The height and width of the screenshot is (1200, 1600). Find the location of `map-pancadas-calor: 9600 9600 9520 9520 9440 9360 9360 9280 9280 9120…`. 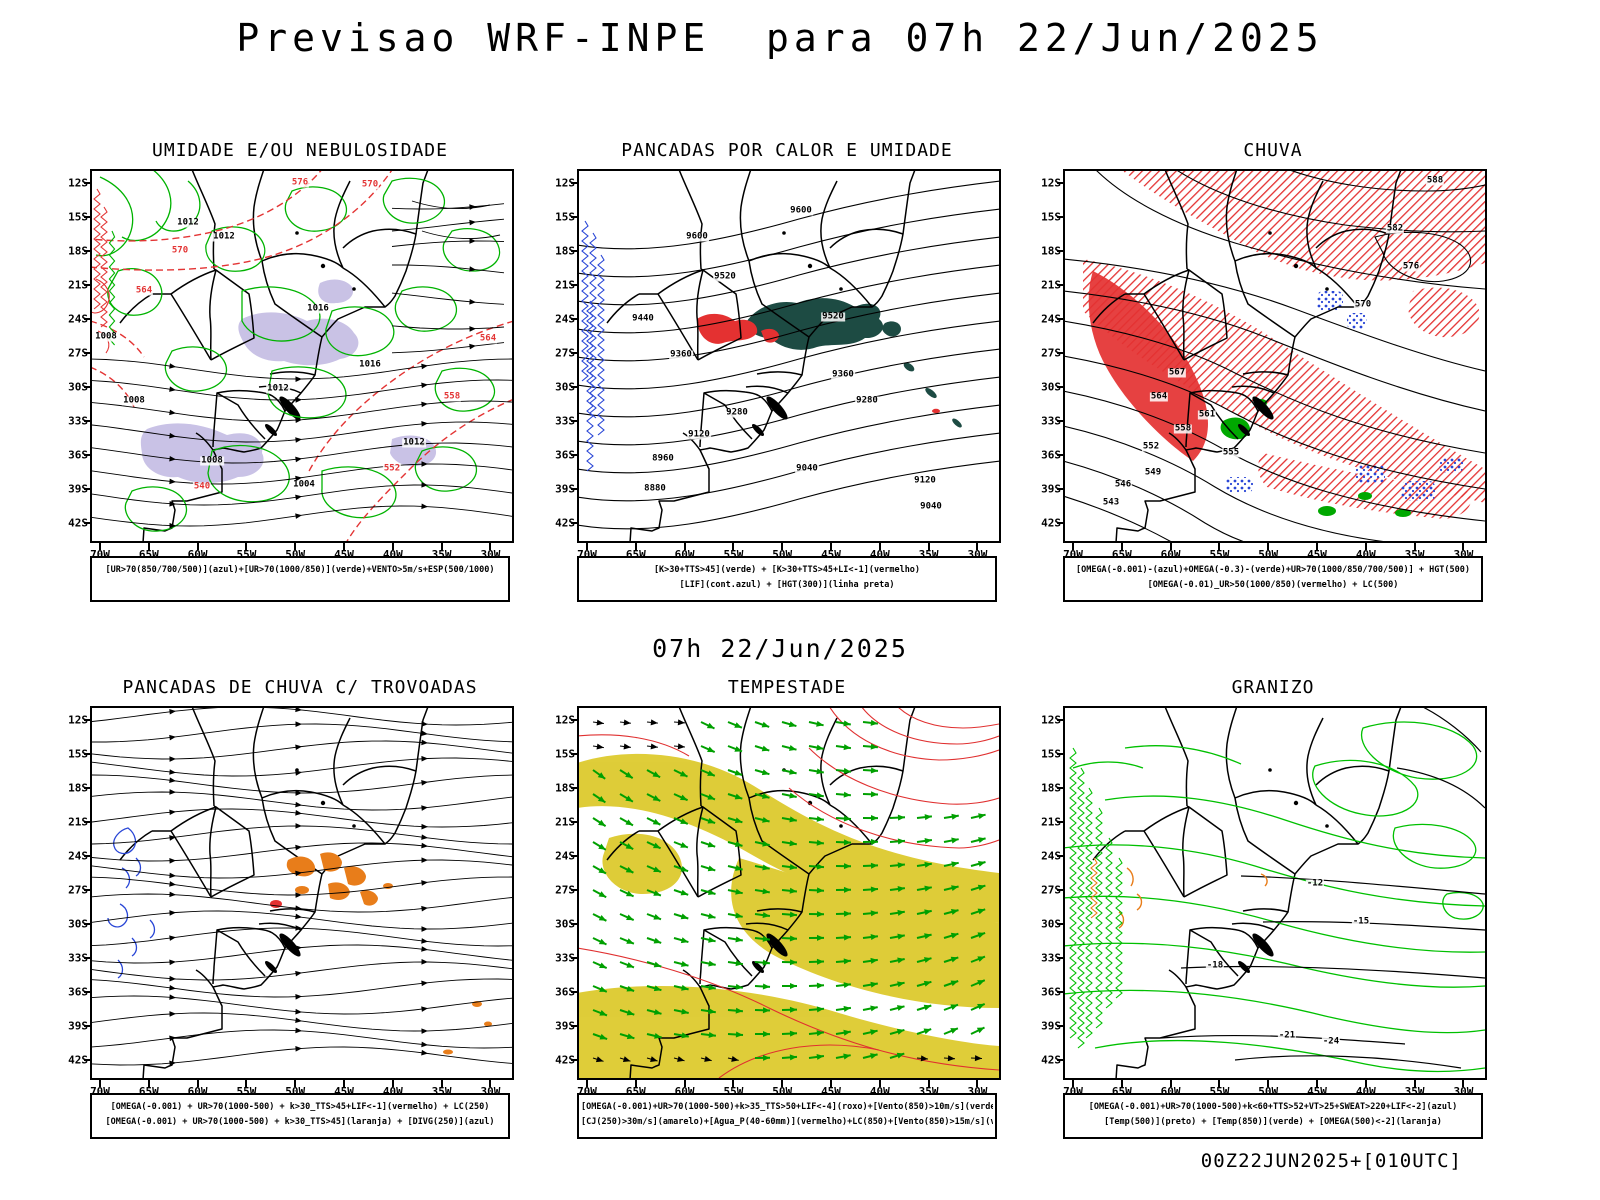

map-pancadas-calor: 9600 9600 9520 9520 9440 9360 9360 9280 9280 9120… is located at coordinates (778, 365).